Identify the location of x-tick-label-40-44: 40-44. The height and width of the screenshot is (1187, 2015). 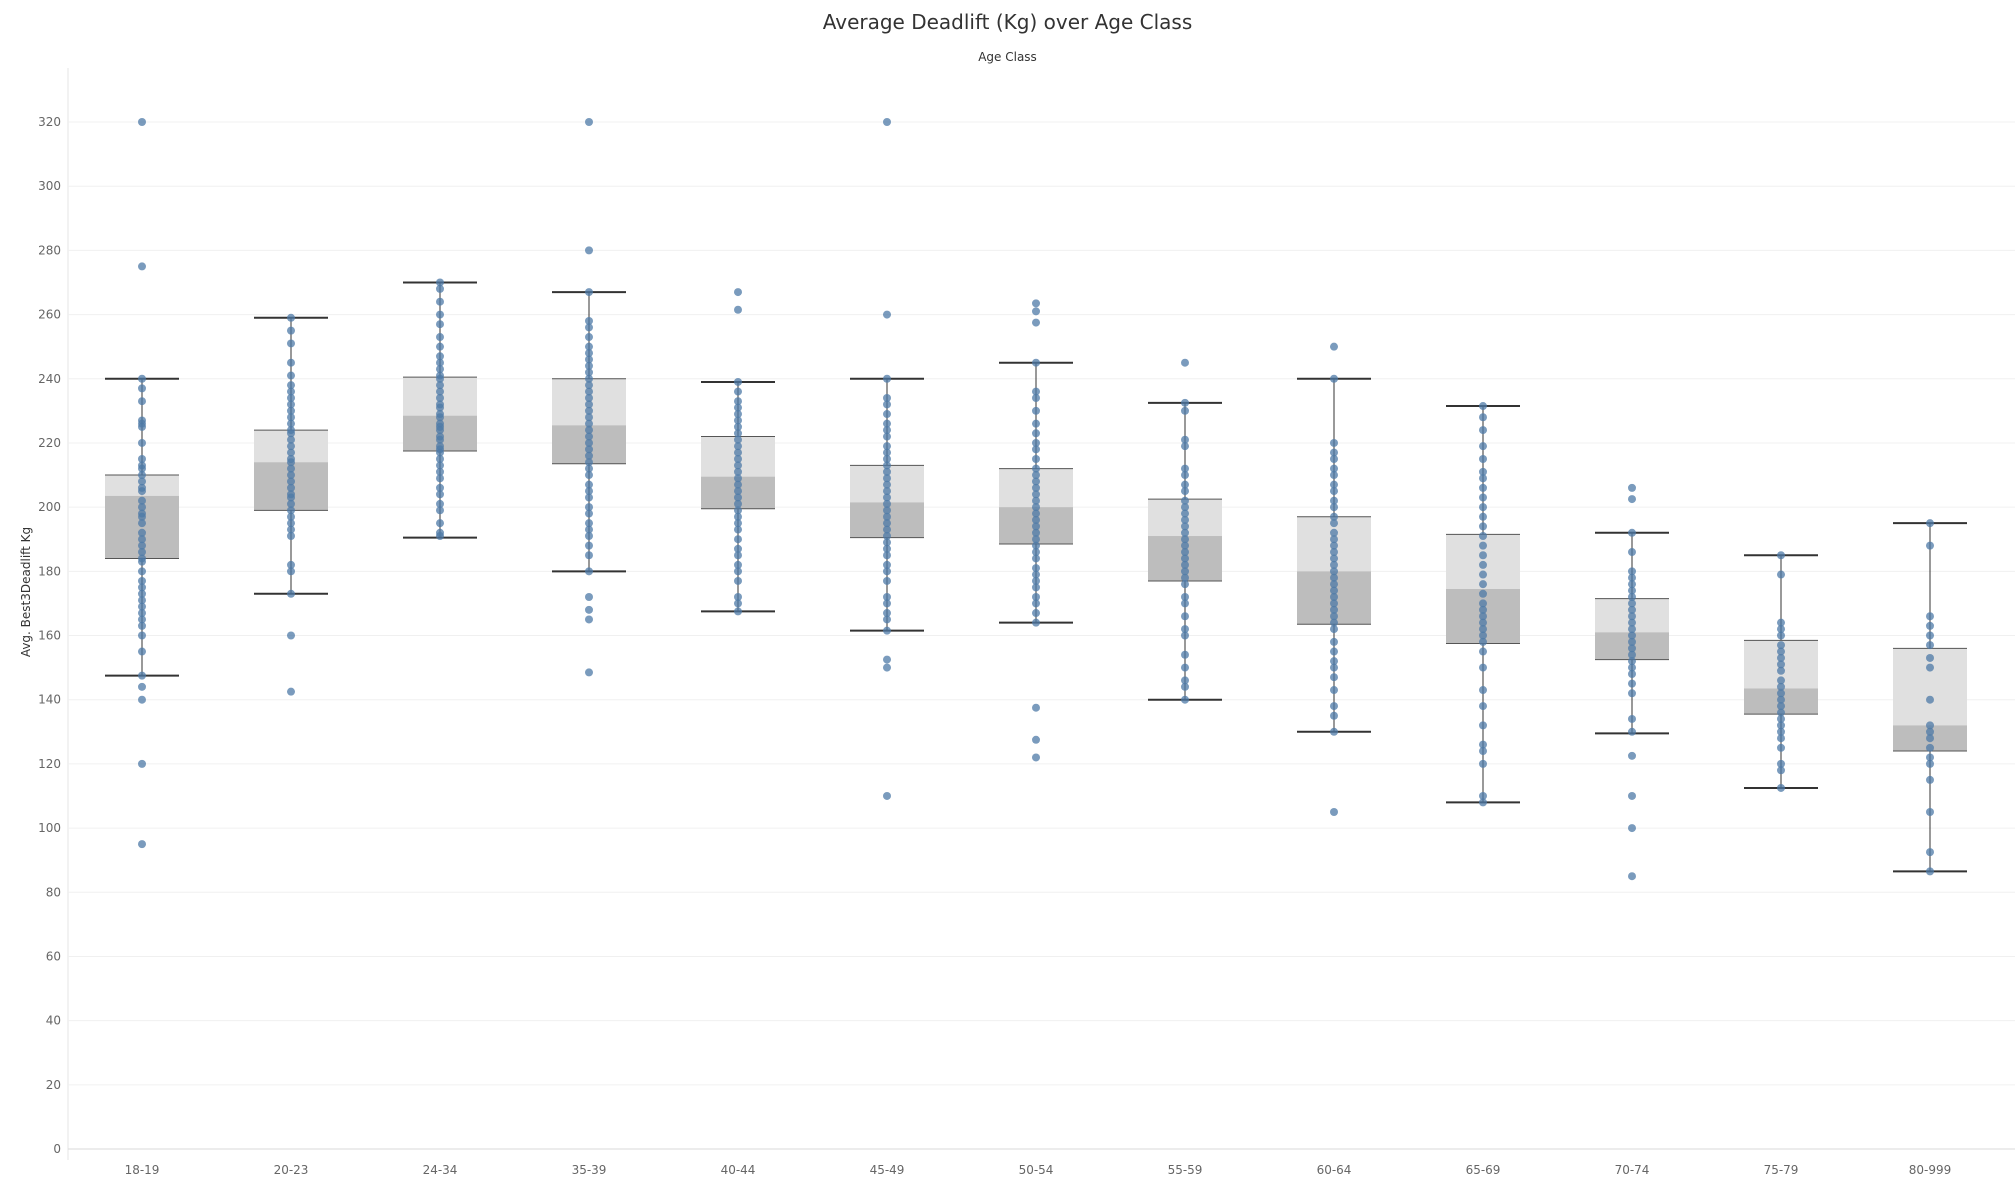
(738, 1170).